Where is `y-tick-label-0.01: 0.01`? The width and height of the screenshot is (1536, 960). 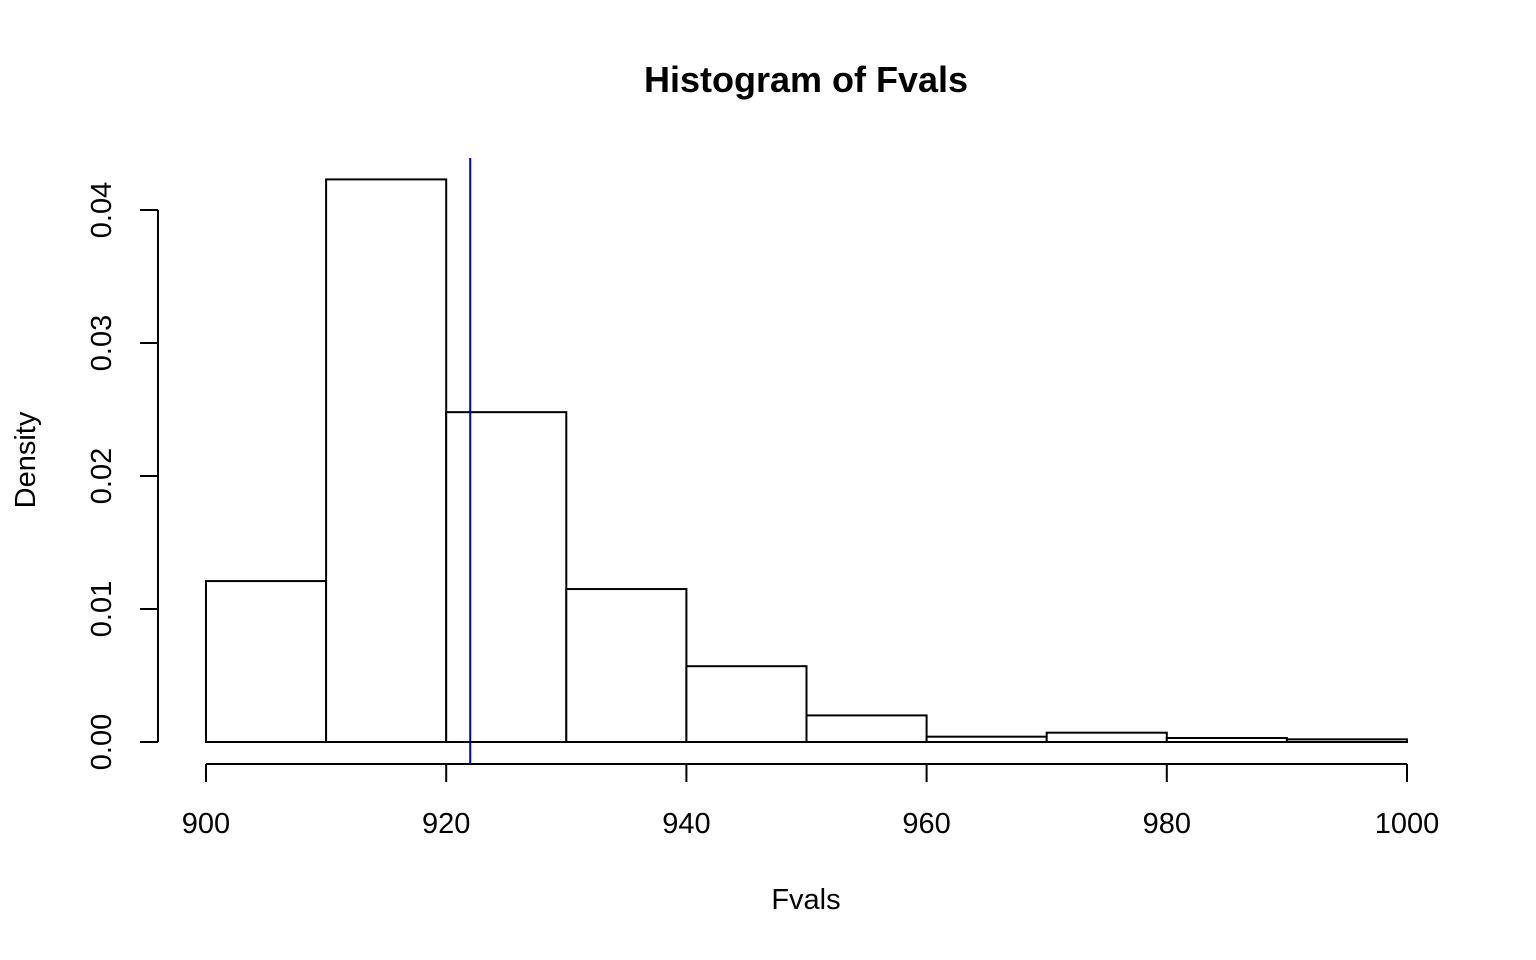
y-tick-label-0.01: 0.01 is located at coordinates (102, 609).